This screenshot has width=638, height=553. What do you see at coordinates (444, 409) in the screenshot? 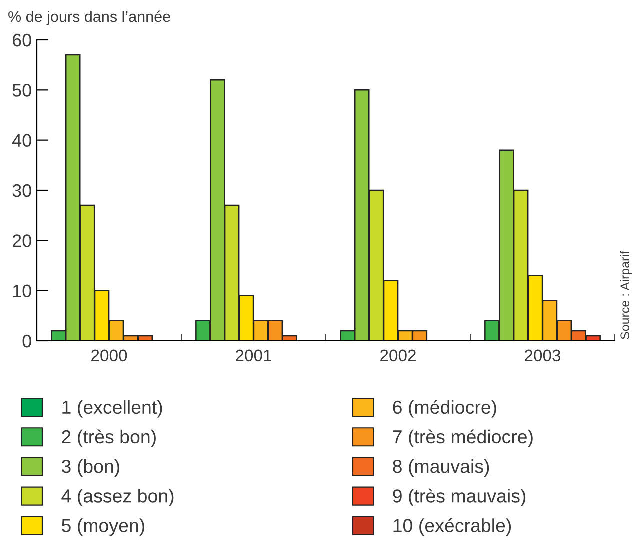
I see `legend-label: 6 (médiocre)` at bounding box center [444, 409].